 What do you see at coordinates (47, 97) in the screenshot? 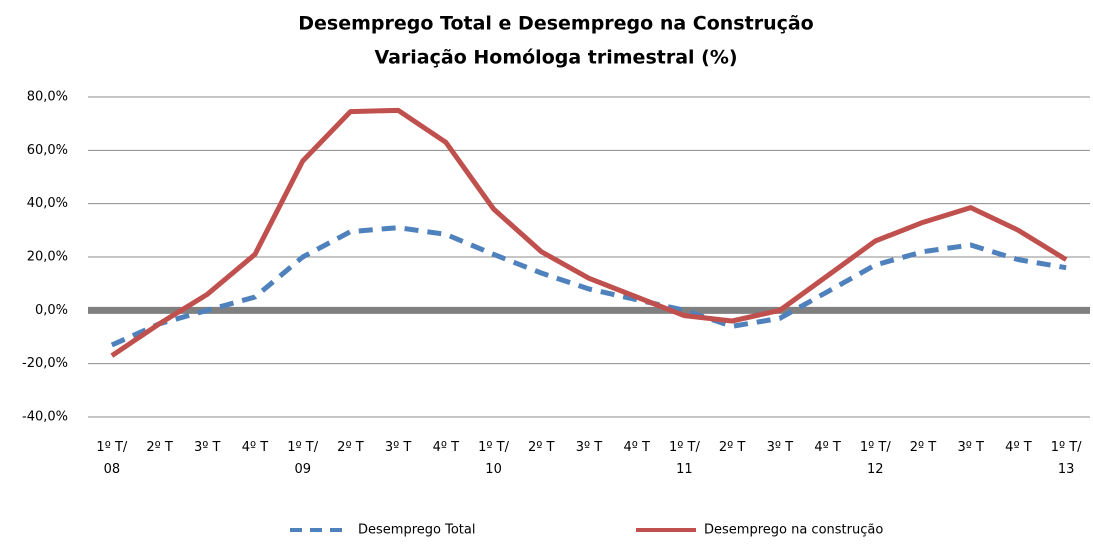
I see `y-tick-label: 80,0%` at bounding box center [47, 97].